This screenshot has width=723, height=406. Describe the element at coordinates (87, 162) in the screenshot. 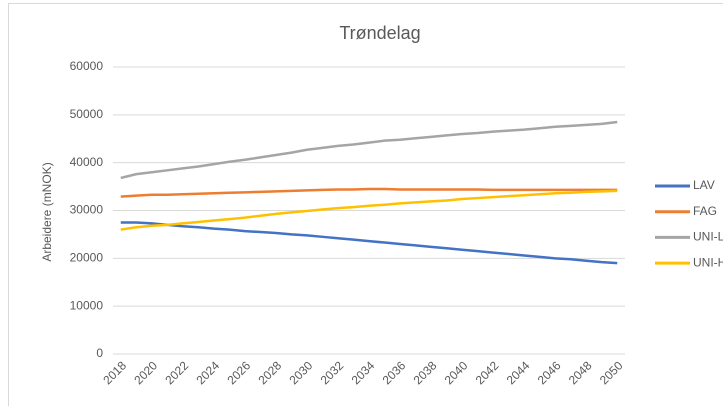

I see `y-tick-label: 40000` at that location.